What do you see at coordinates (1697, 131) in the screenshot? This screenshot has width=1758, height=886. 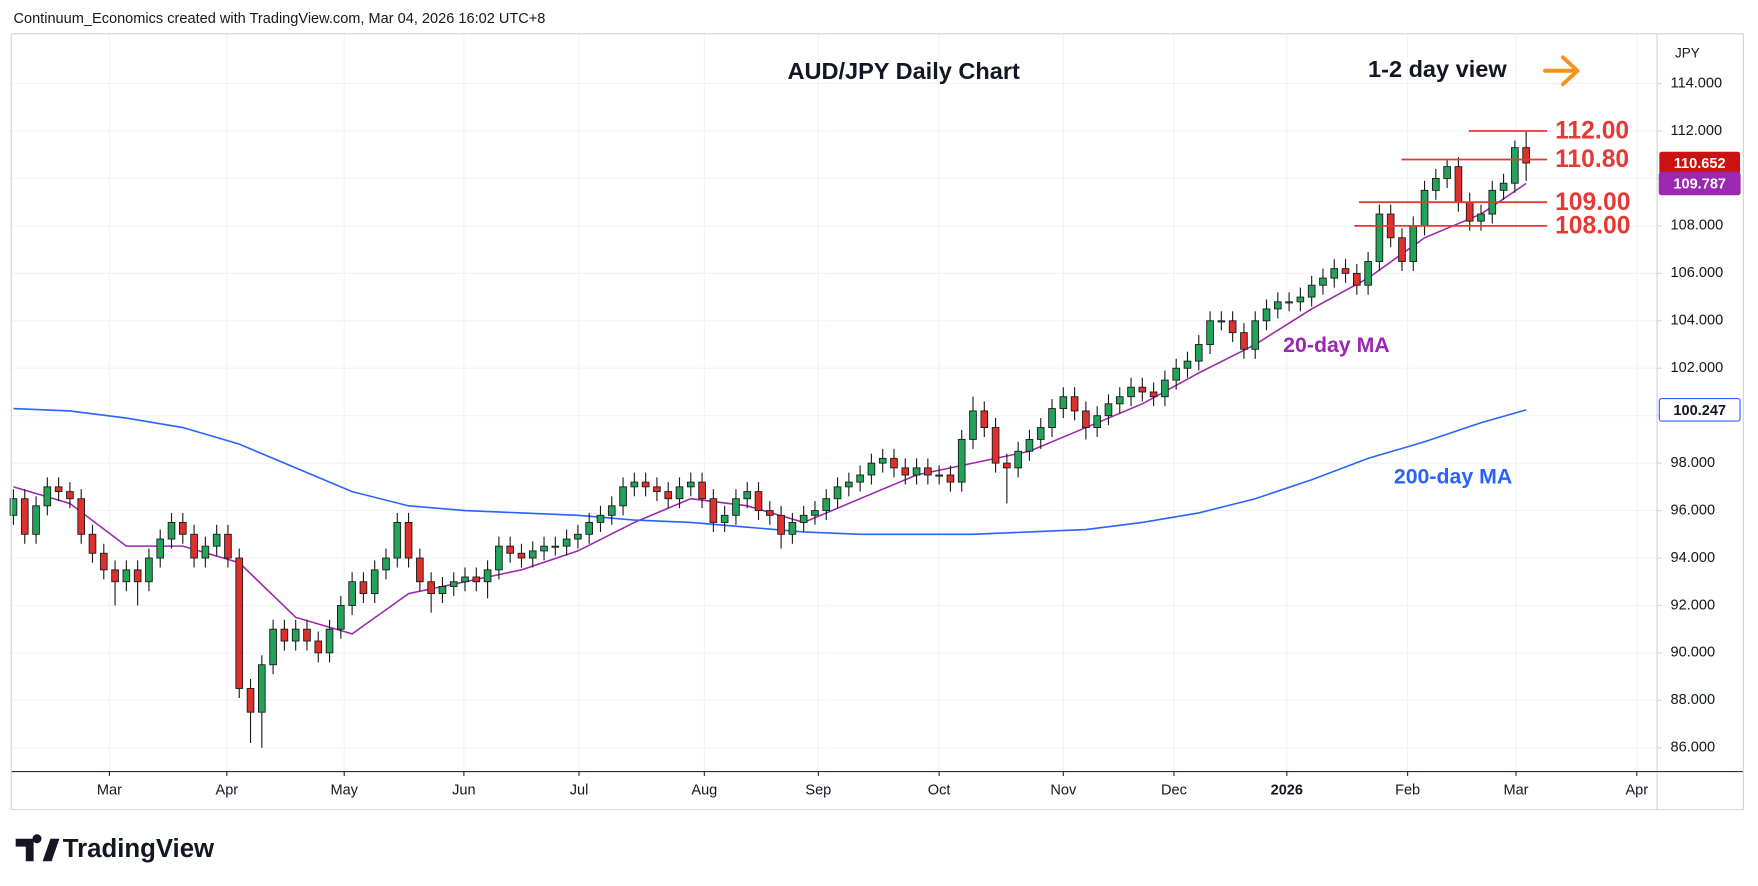 I see `y-tick-label: 112.000` at bounding box center [1697, 131].